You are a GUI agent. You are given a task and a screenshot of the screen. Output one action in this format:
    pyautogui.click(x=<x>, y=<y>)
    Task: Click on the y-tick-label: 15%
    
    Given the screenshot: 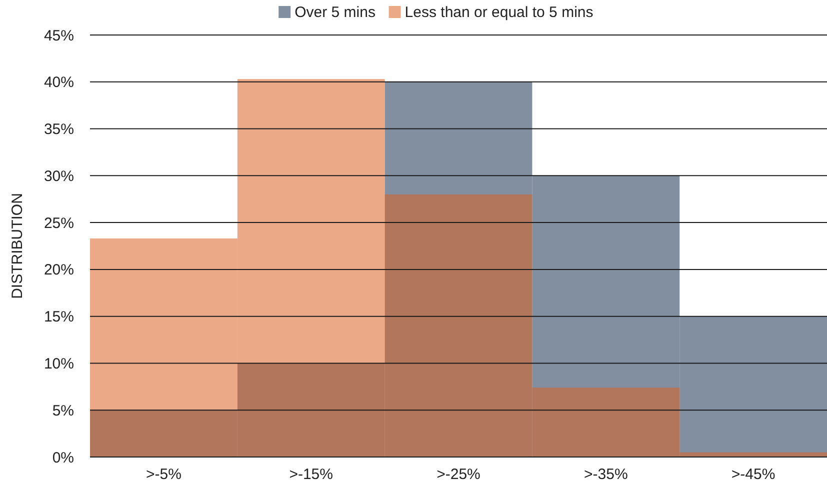 What is the action you would take?
    pyautogui.click(x=59, y=317)
    